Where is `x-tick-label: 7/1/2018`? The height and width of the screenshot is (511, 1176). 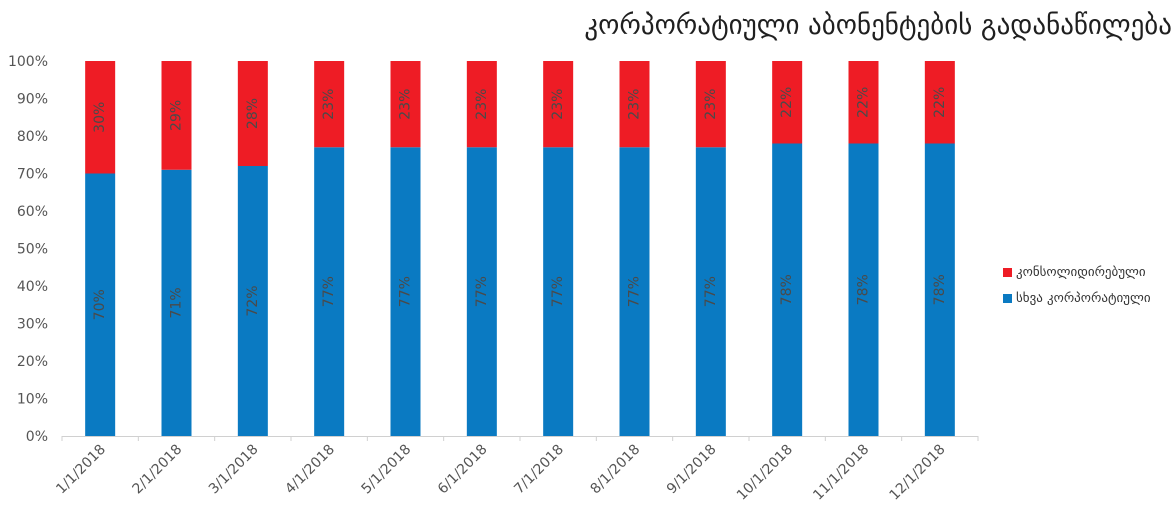 x-tick-label: 7/1/2018 is located at coordinates (539, 470).